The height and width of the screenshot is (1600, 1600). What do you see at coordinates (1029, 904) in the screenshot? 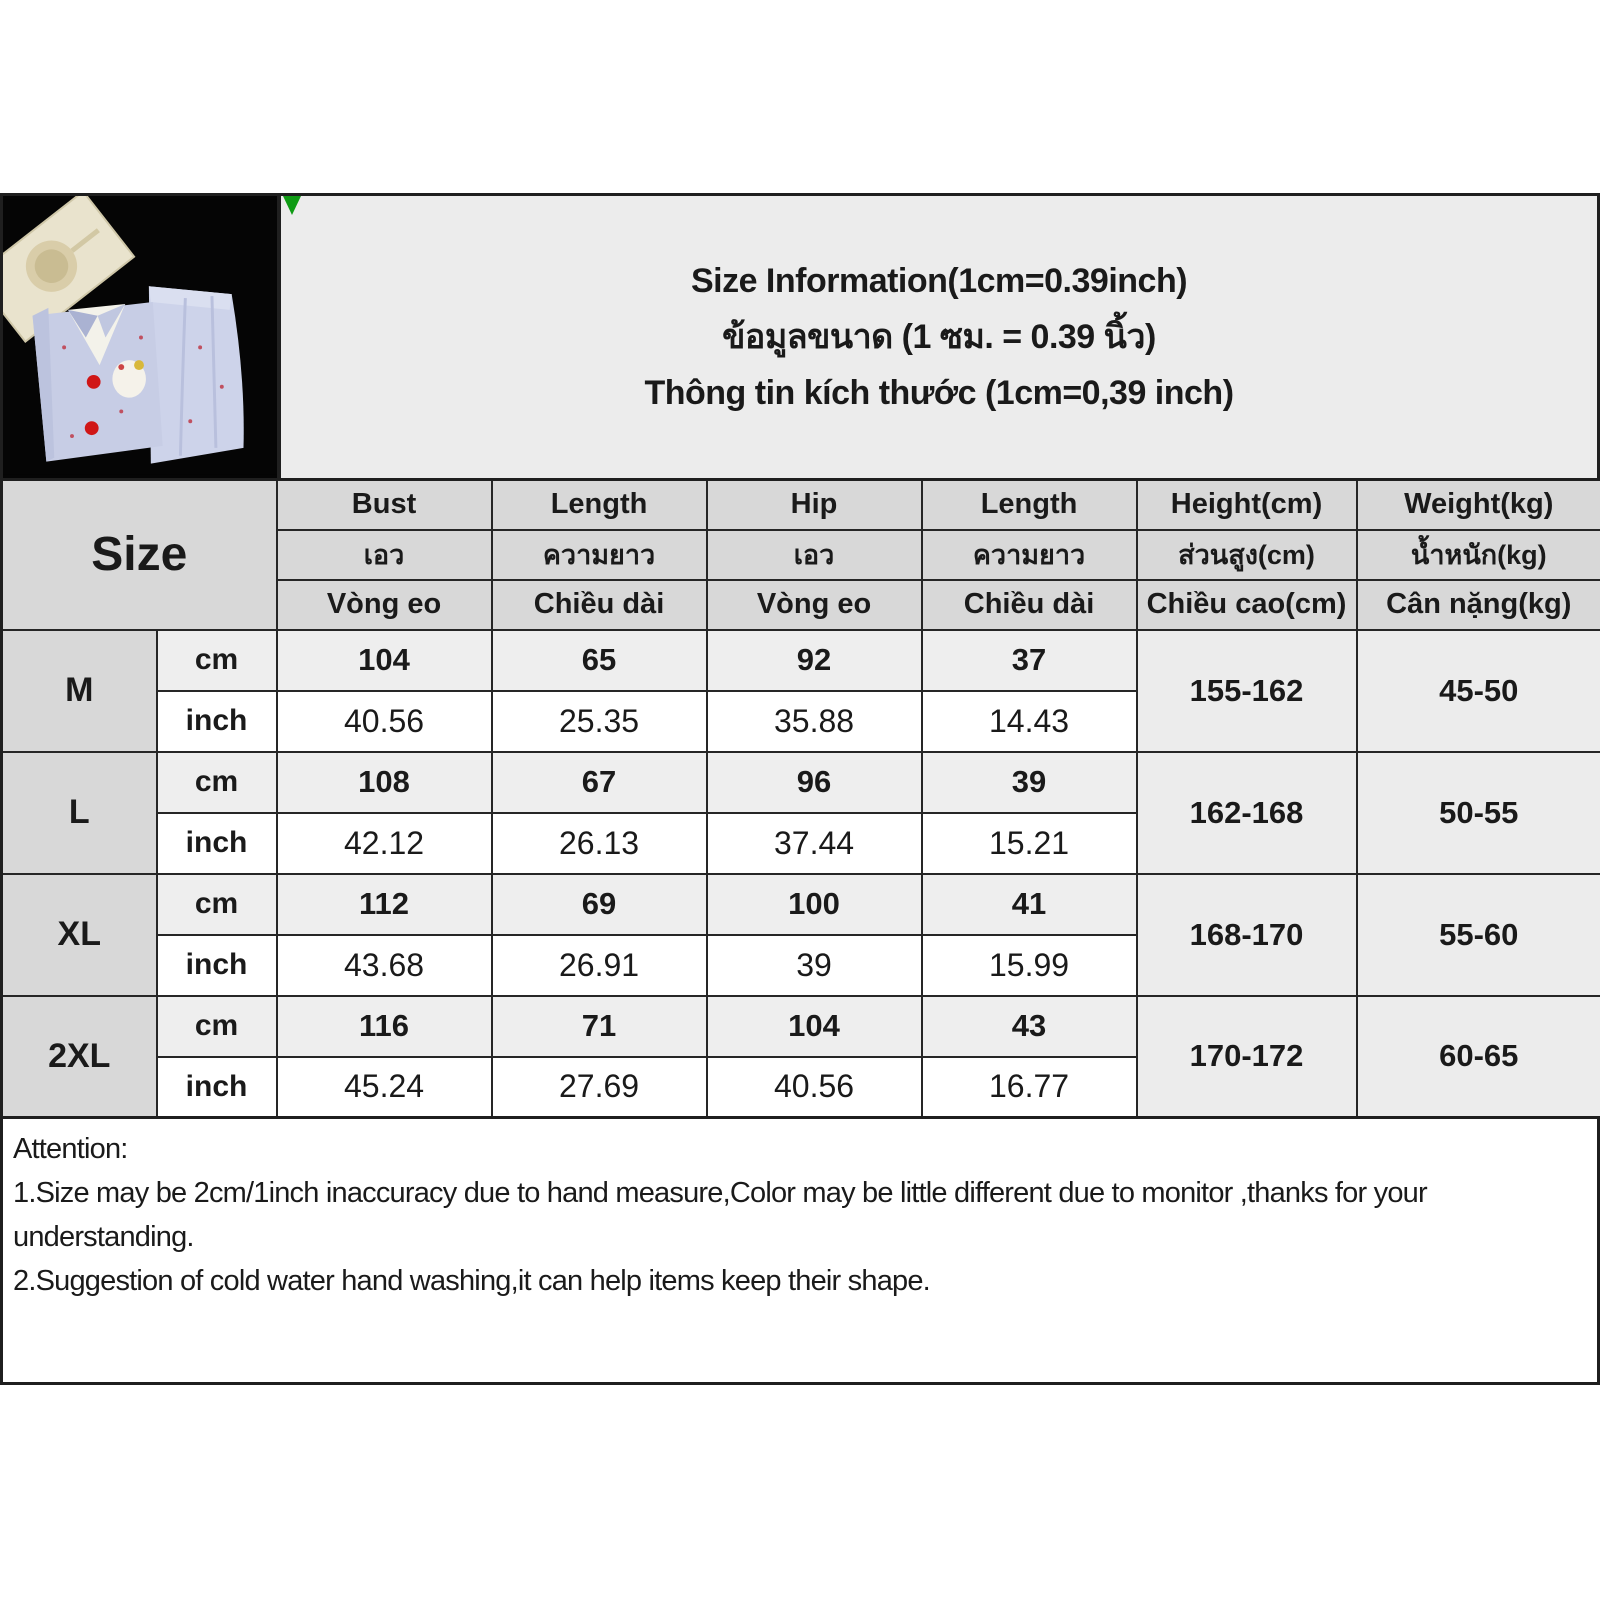
I see `value-cell: 41` at bounding box center [1029, 904].